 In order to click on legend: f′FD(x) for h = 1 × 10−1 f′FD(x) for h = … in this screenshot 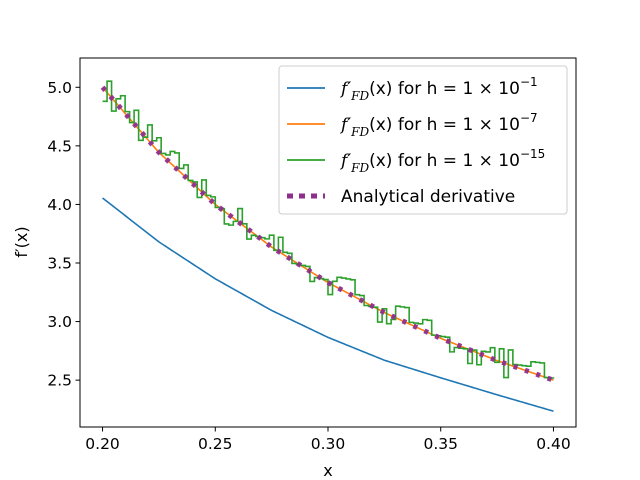, I will do `click(423, 140)`.